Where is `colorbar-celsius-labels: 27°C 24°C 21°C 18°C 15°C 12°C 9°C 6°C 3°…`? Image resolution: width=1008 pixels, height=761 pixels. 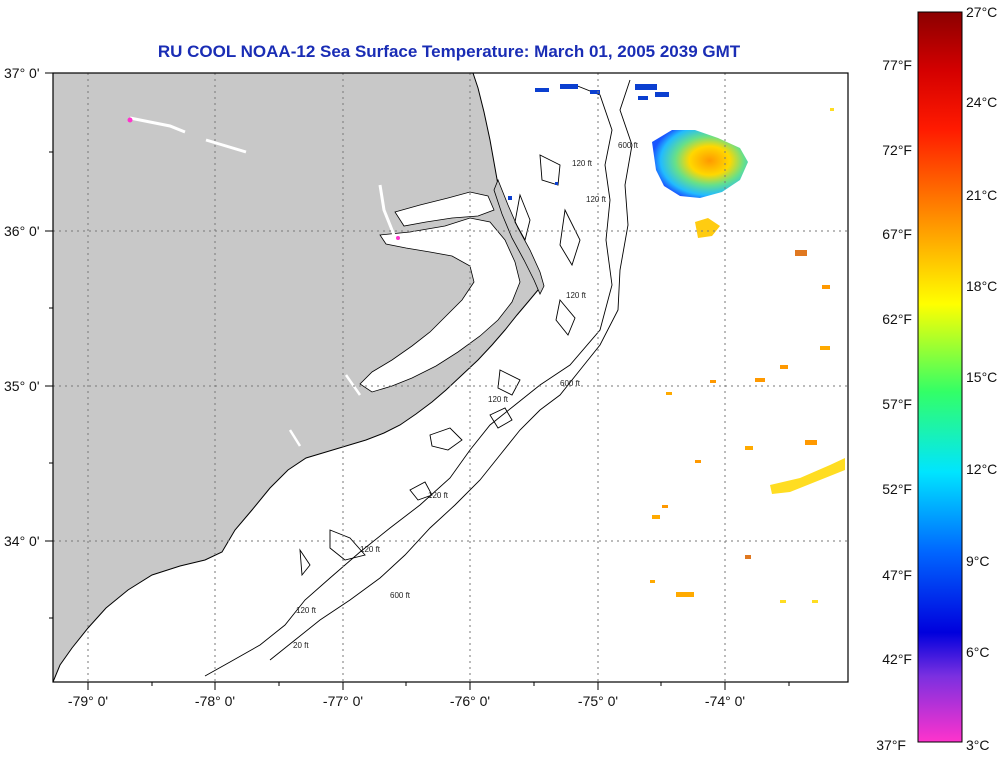 colorbar-celsius-labels: 27°C 24°C 21°C 18°C 15°C 12°C 9°C 6°C 3°… is located at coordinates (981, 378).